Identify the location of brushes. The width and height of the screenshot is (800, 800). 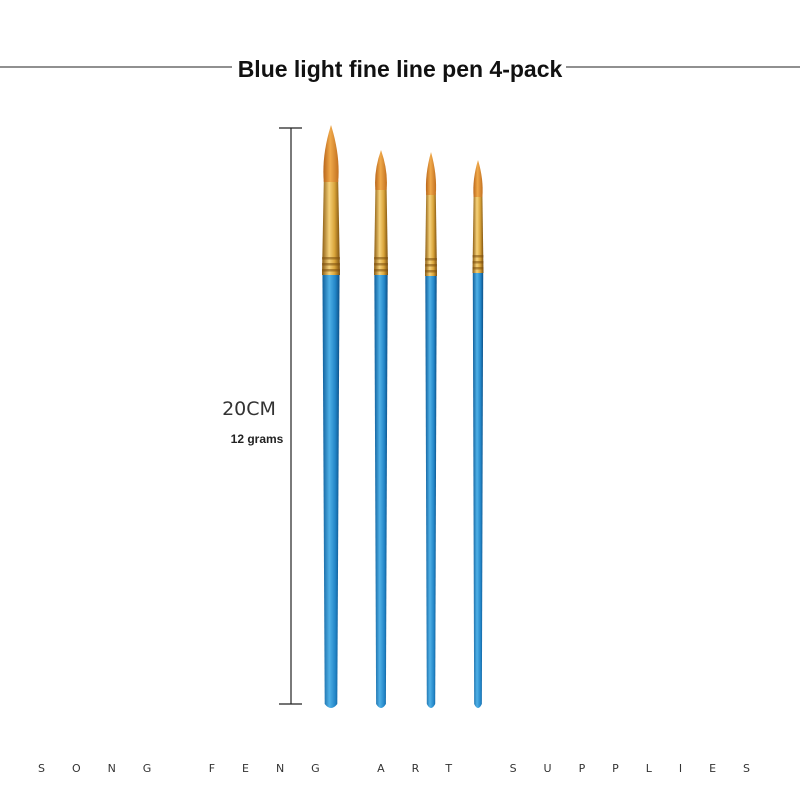
(403, 416).